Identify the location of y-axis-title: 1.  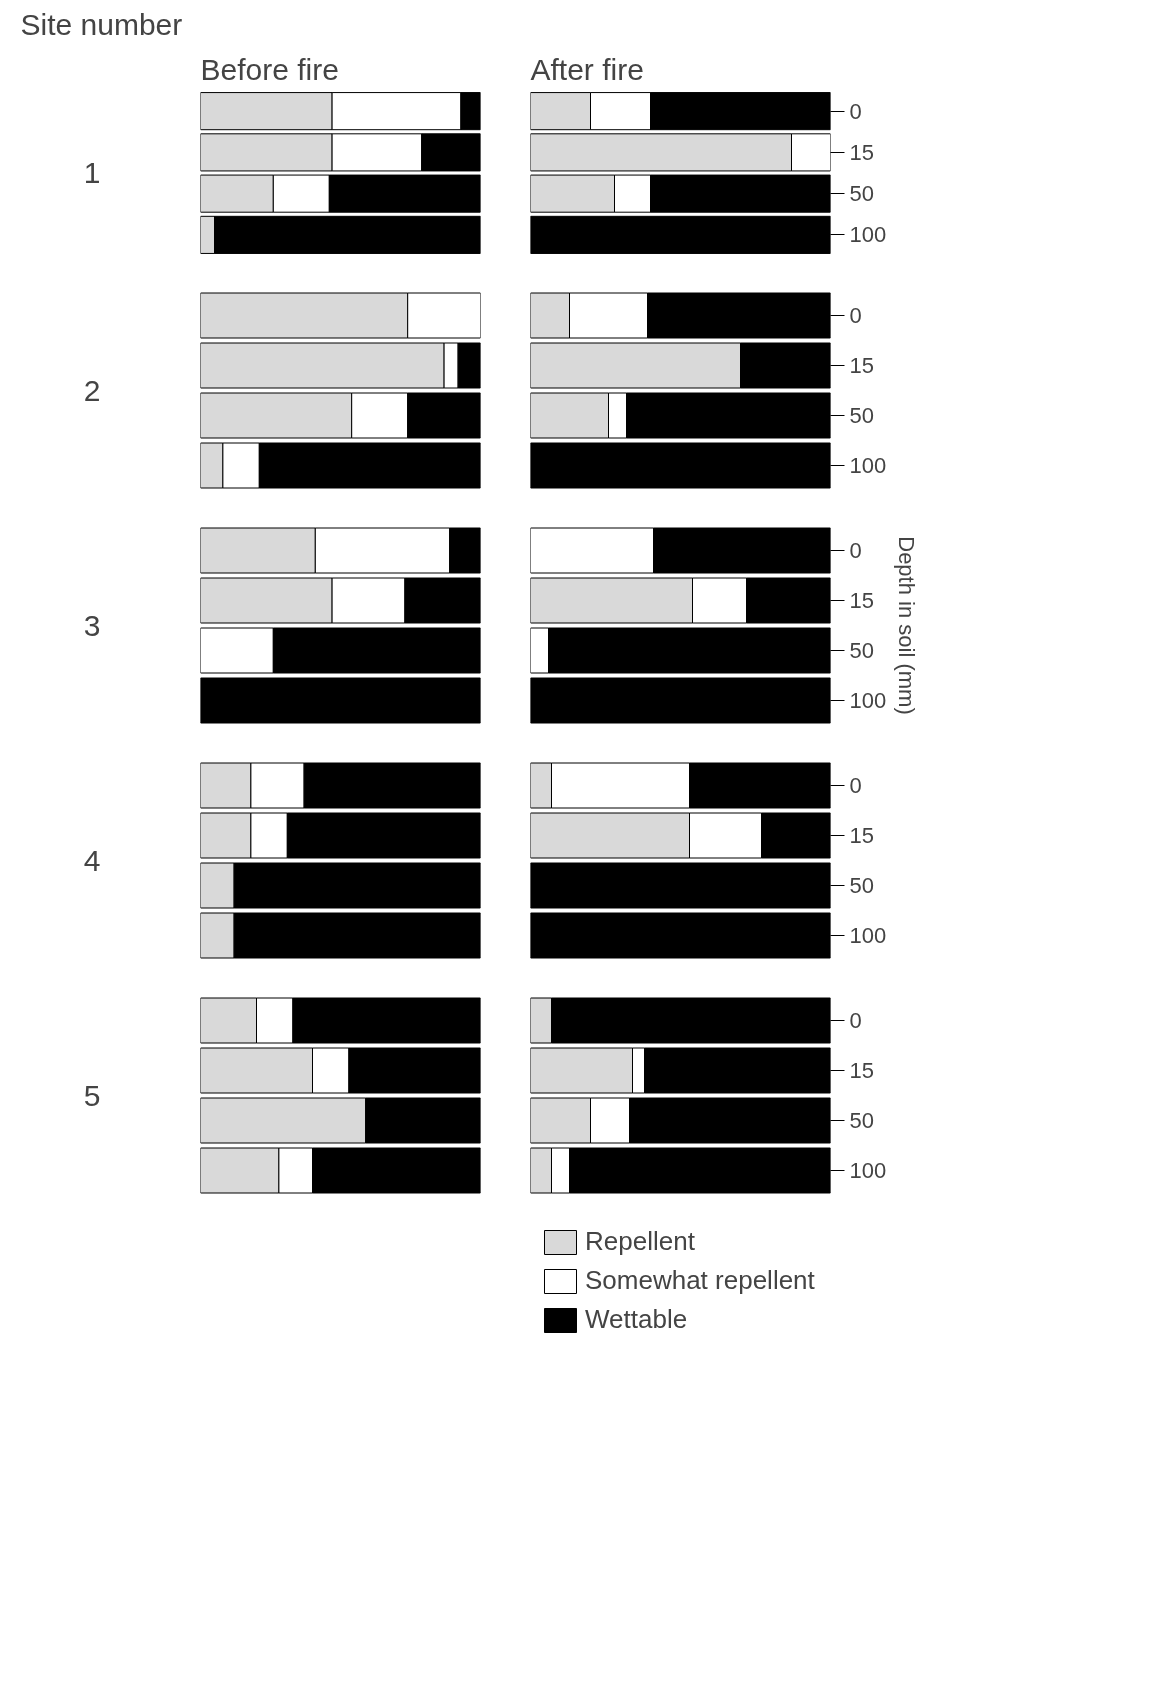
(92, 172).